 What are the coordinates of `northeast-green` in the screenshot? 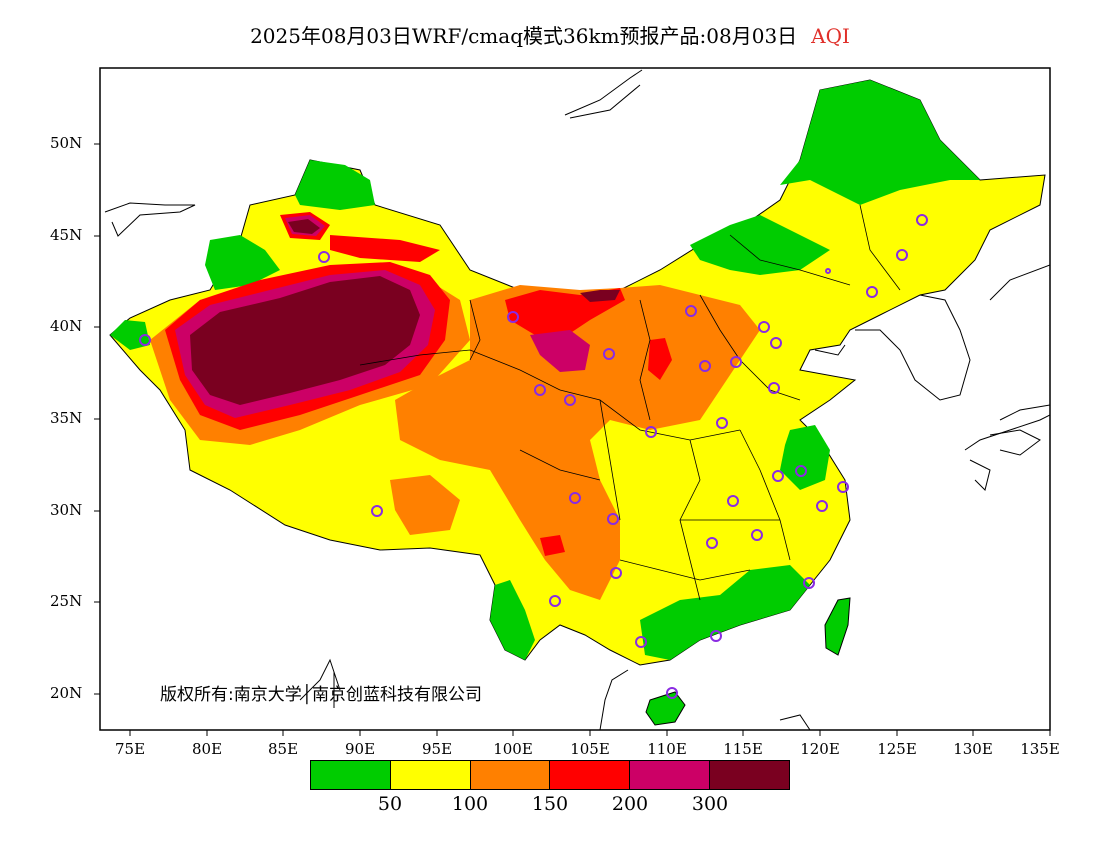 It's located at (880, 142).